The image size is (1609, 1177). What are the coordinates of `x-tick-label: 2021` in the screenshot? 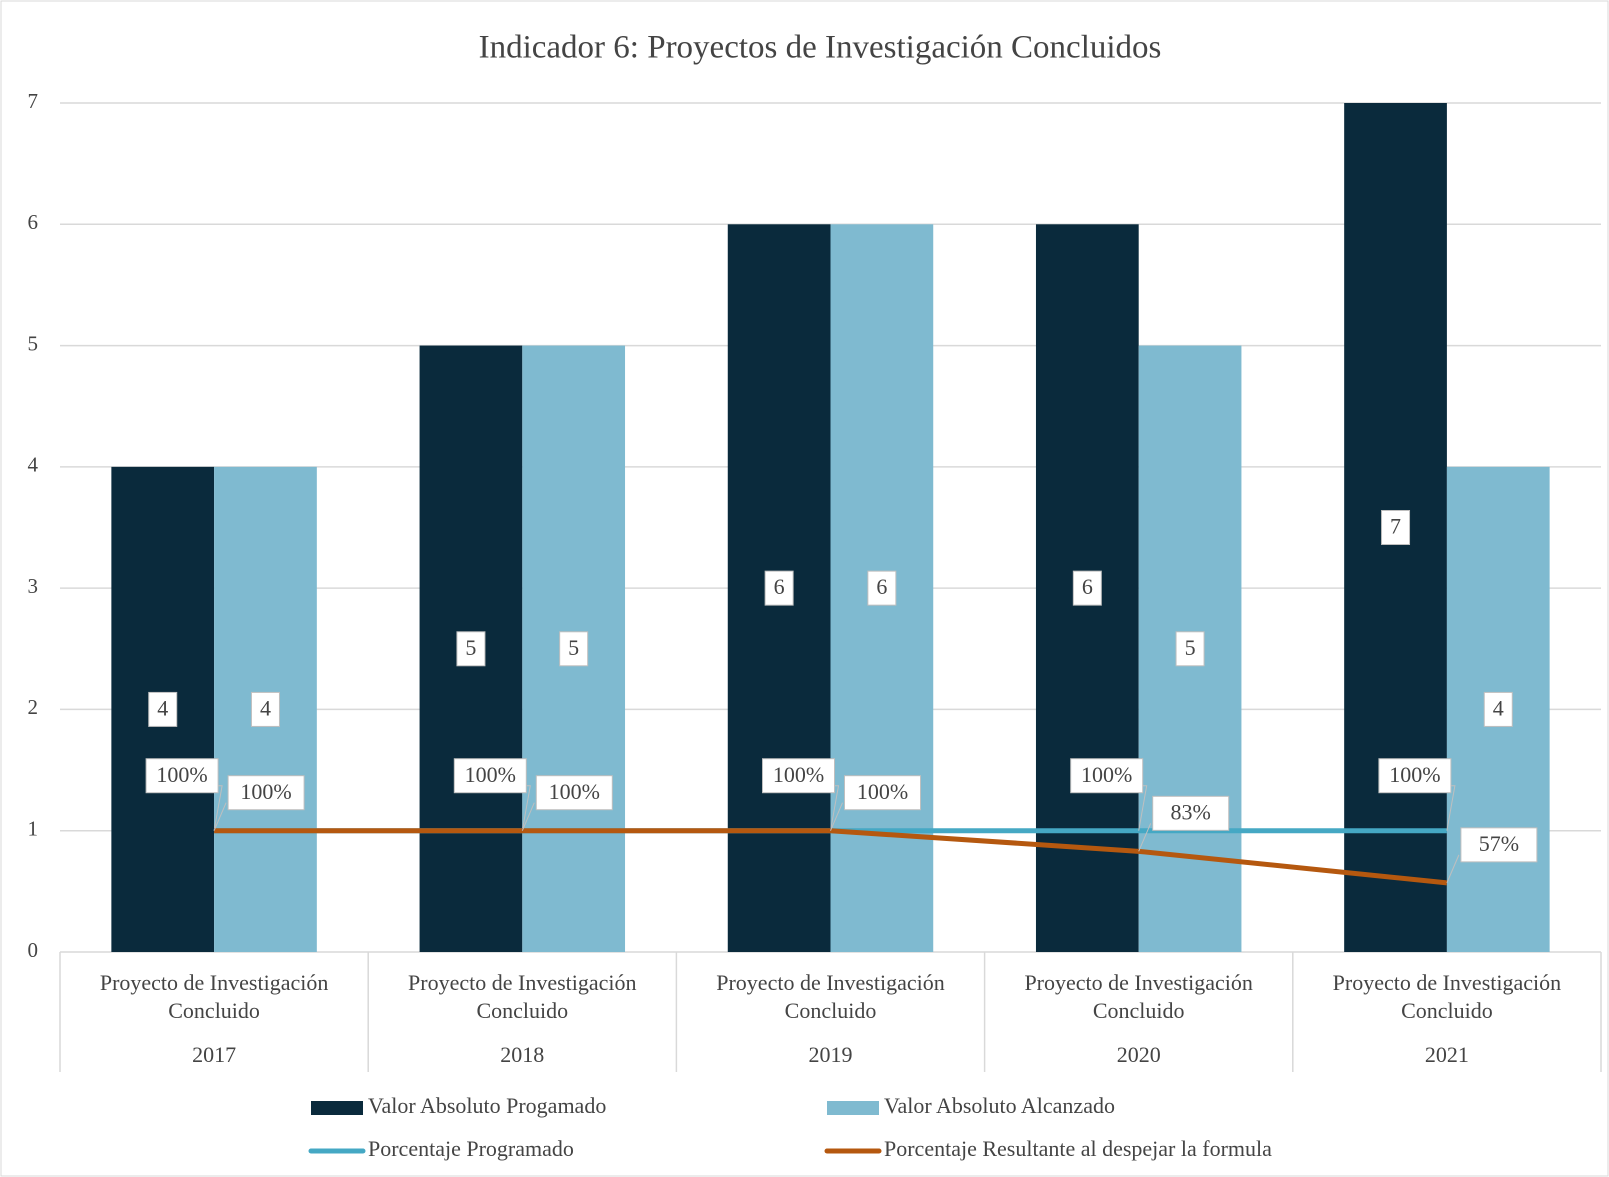 It's located at (1447, 1054).